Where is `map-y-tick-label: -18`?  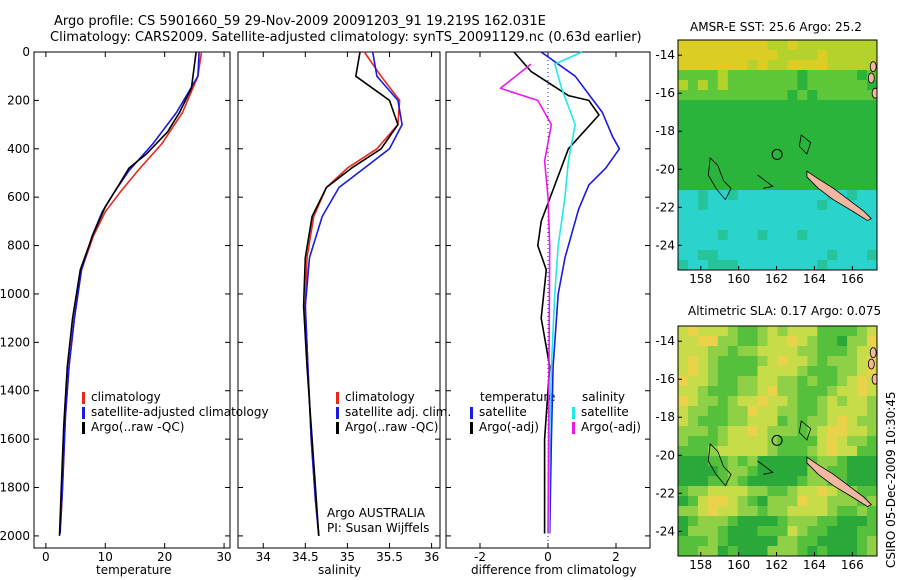 map-y-tick-label: -18 is located at coordinates (665, 417).